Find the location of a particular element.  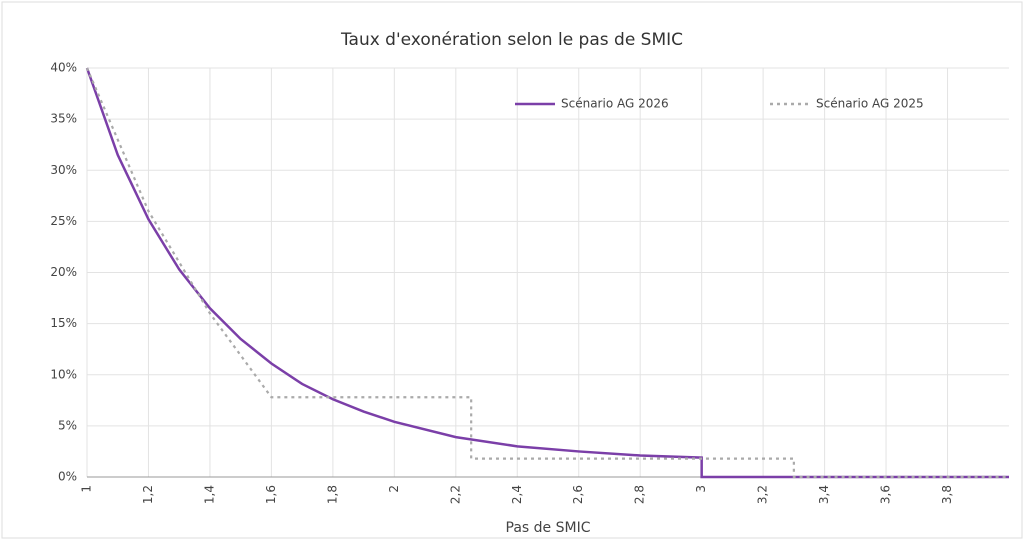

x-tick-label: 1,6 is located at coordinates (271, 494).